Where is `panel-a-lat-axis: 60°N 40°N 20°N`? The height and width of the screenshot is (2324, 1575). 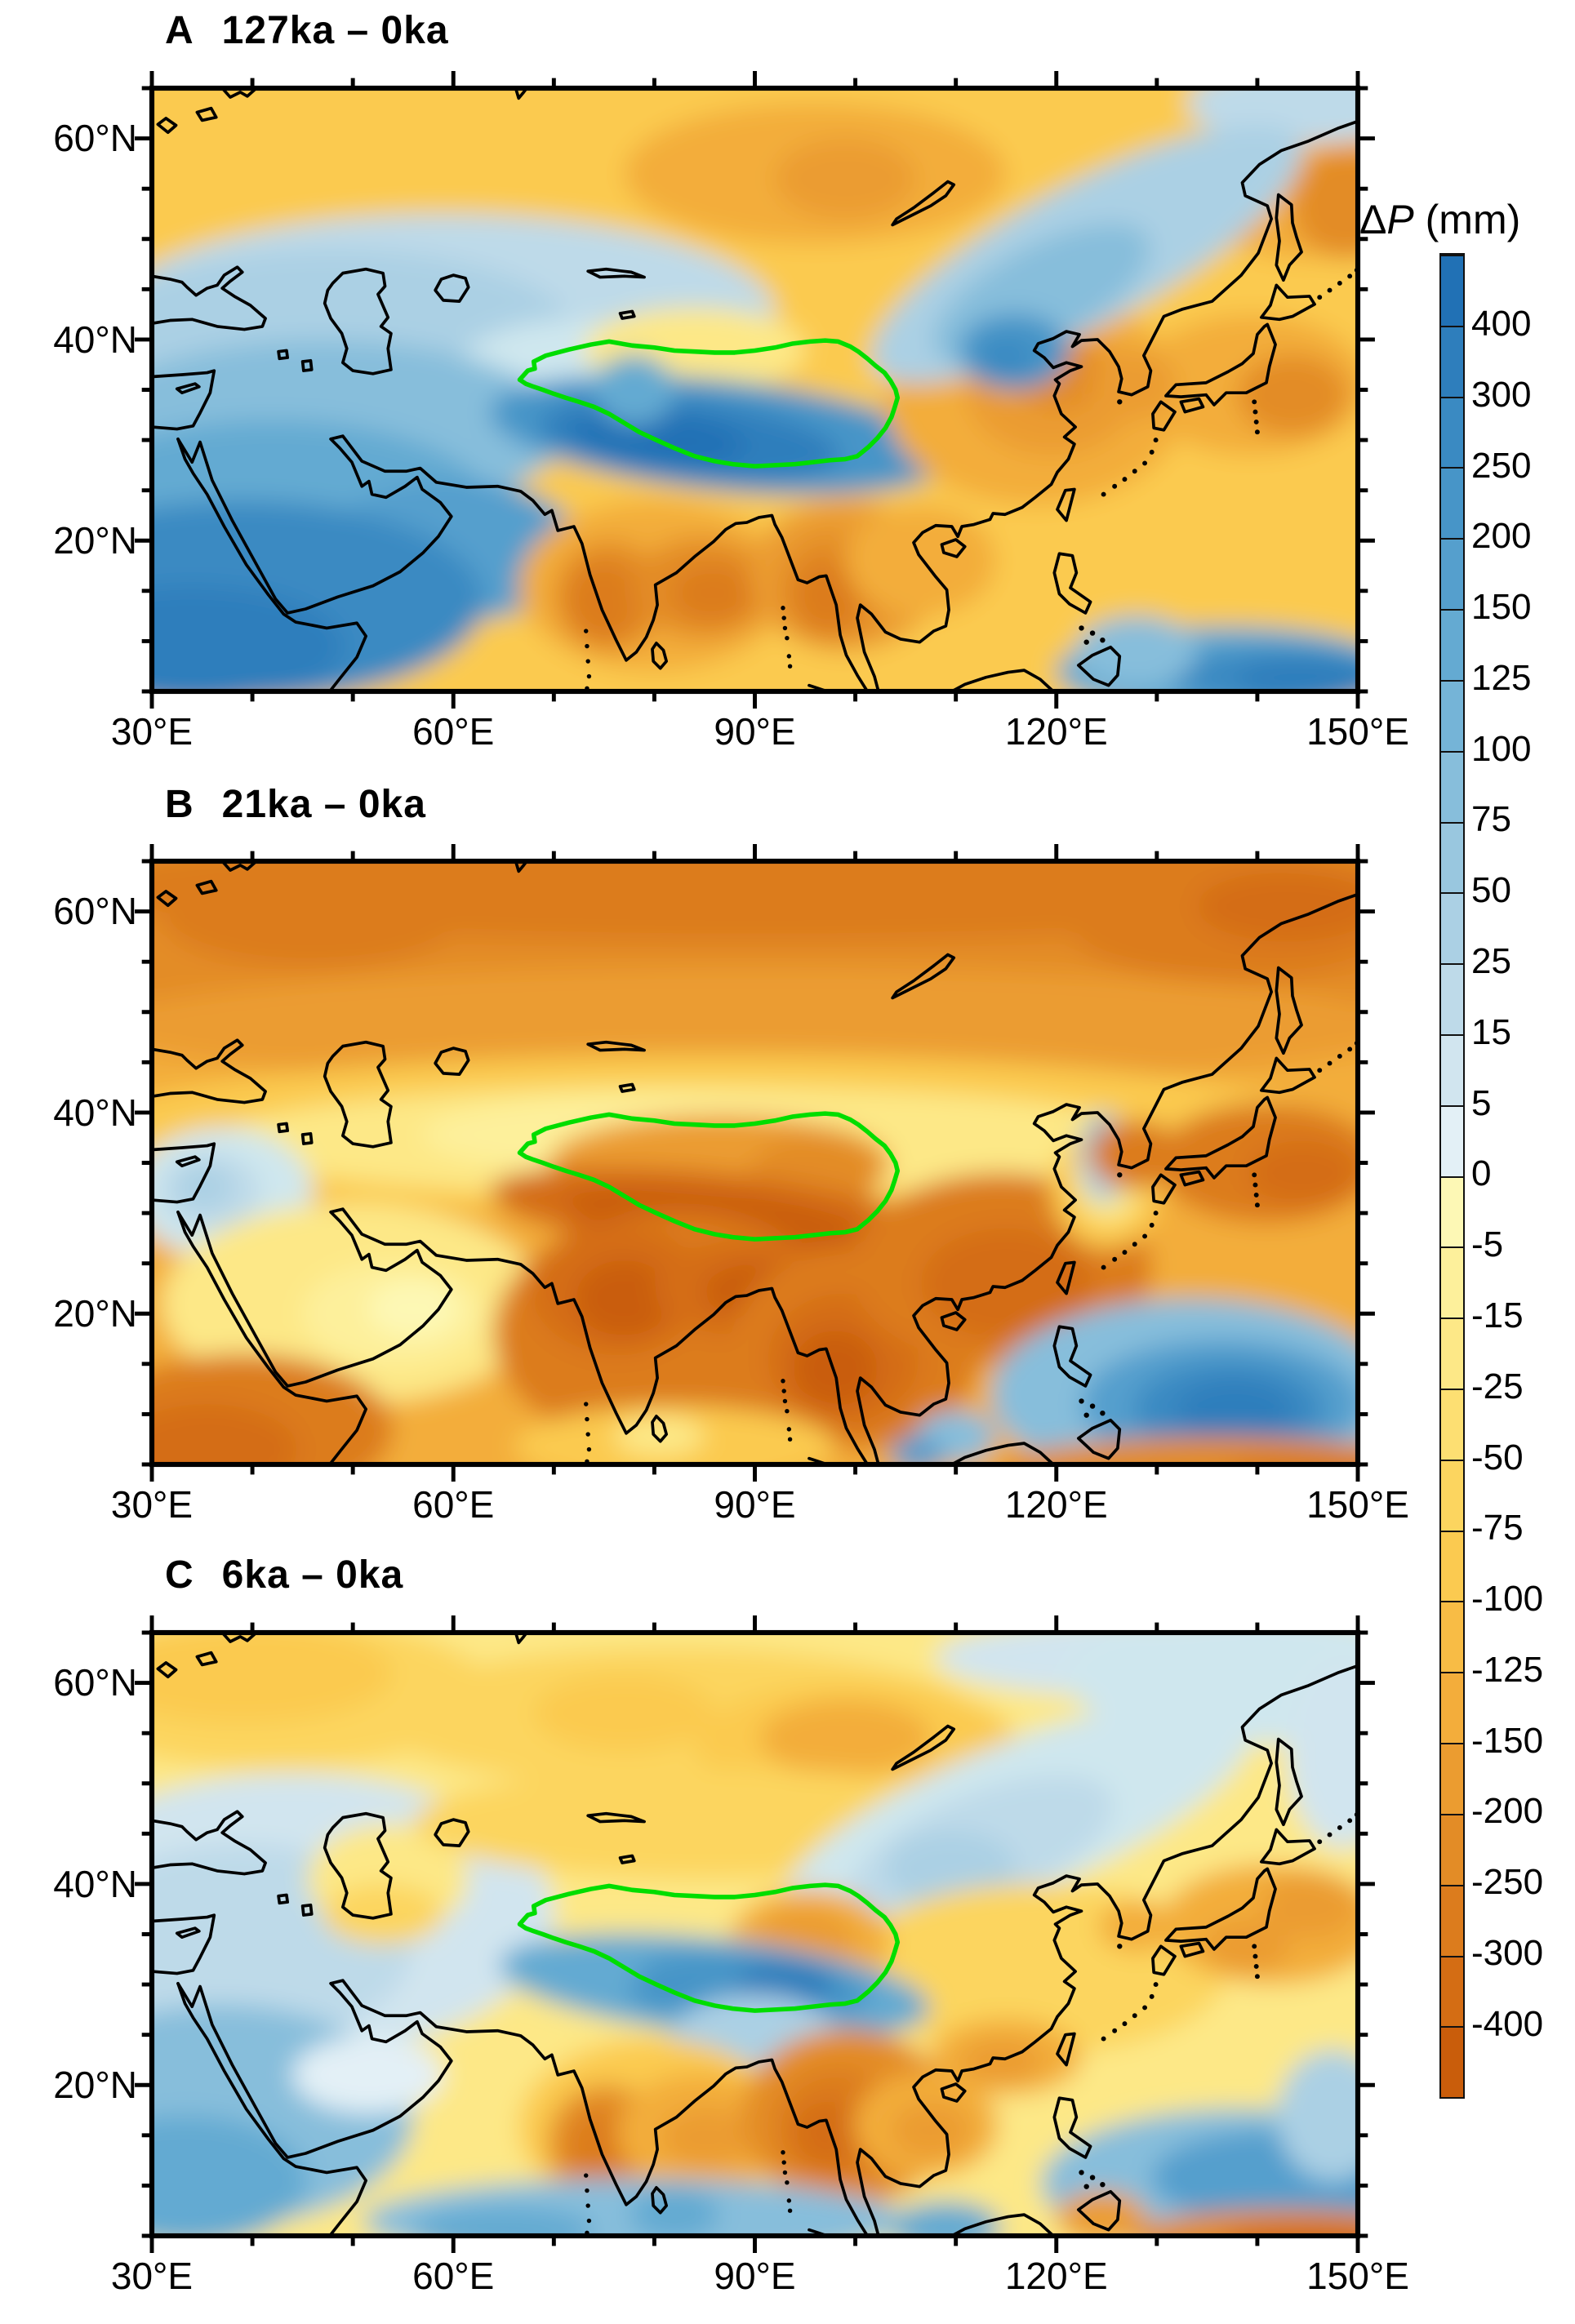
panel-a-lat-axis: 60°N 40°N 20°N is located at coordinates (95, 339).